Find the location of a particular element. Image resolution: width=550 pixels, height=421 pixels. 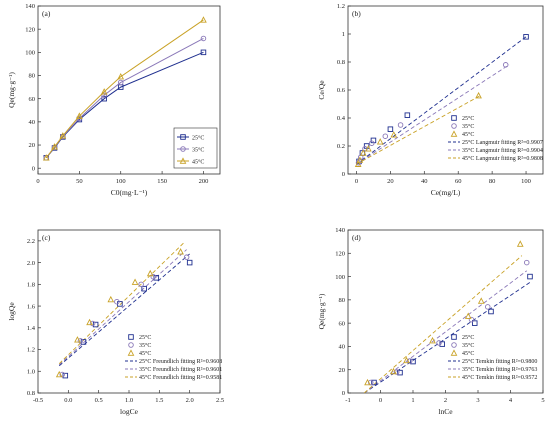

y-axis-label: Ce/Qe is located at coordinates (321, 90).